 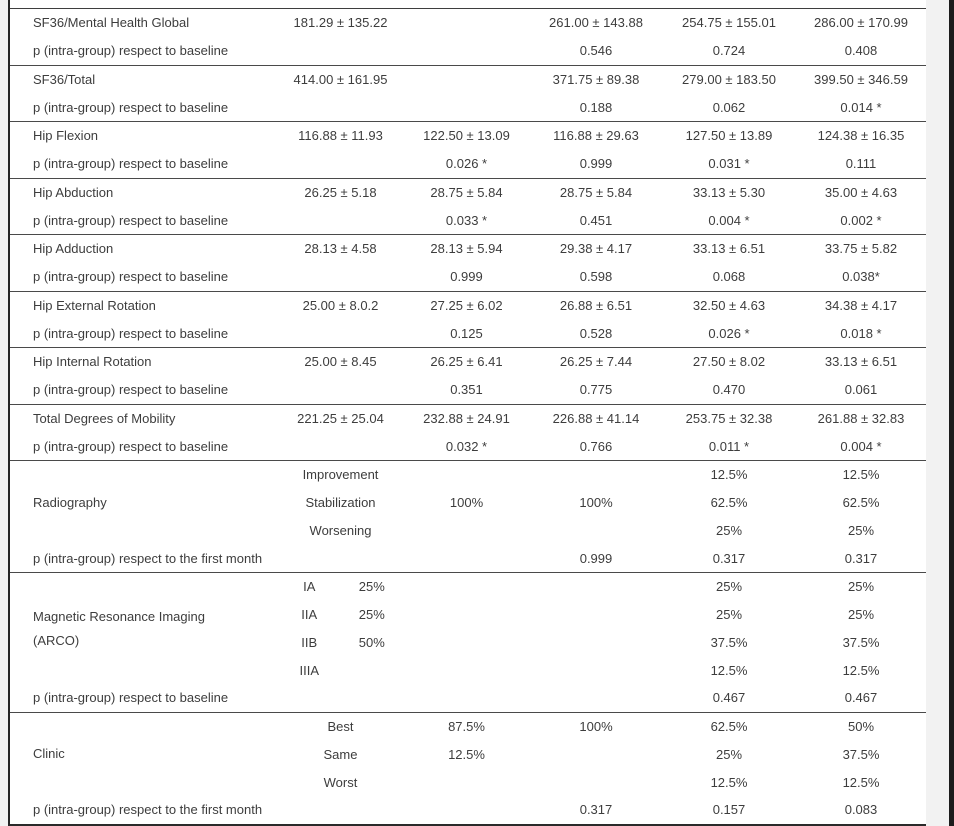 What do you see at coordinates (861, 23) in the screenshot?
I see `value-cell: 286.00 ± 170.99` at bounding box center [861, 23].